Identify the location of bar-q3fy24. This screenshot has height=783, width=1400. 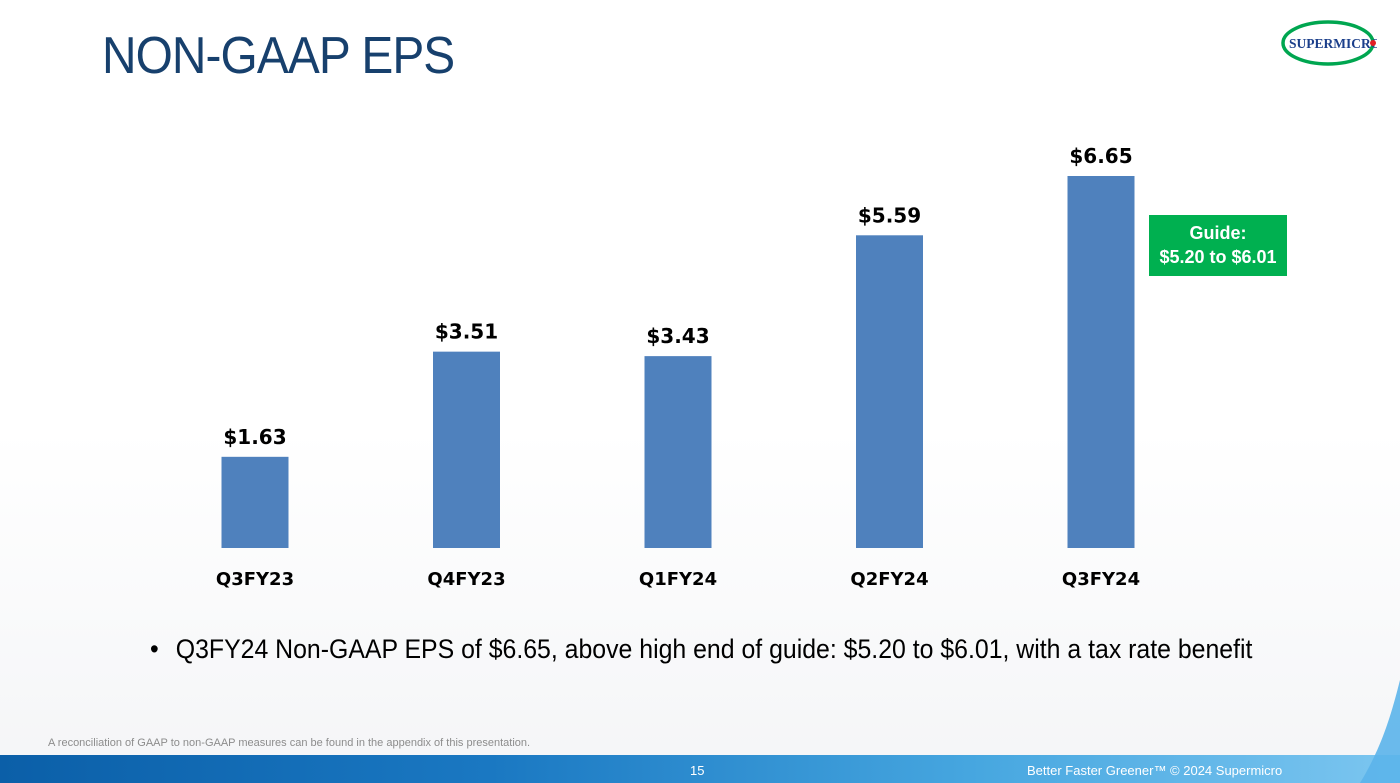
(1101, 362).